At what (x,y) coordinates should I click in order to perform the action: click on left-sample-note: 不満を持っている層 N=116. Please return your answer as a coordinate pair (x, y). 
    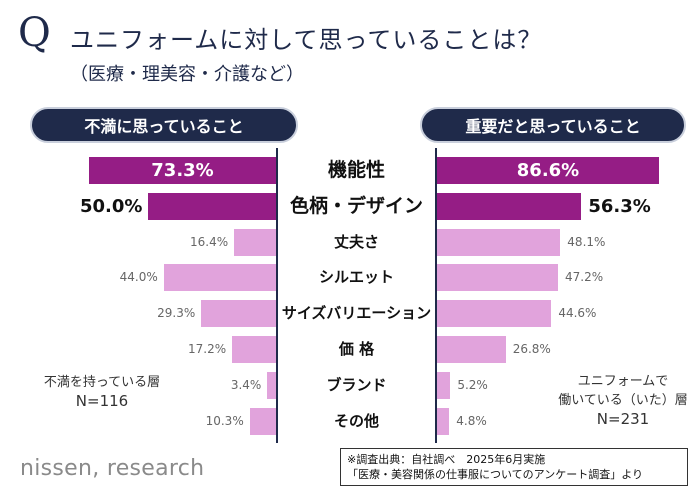
    Looking at the image, I should click on (102, 392).